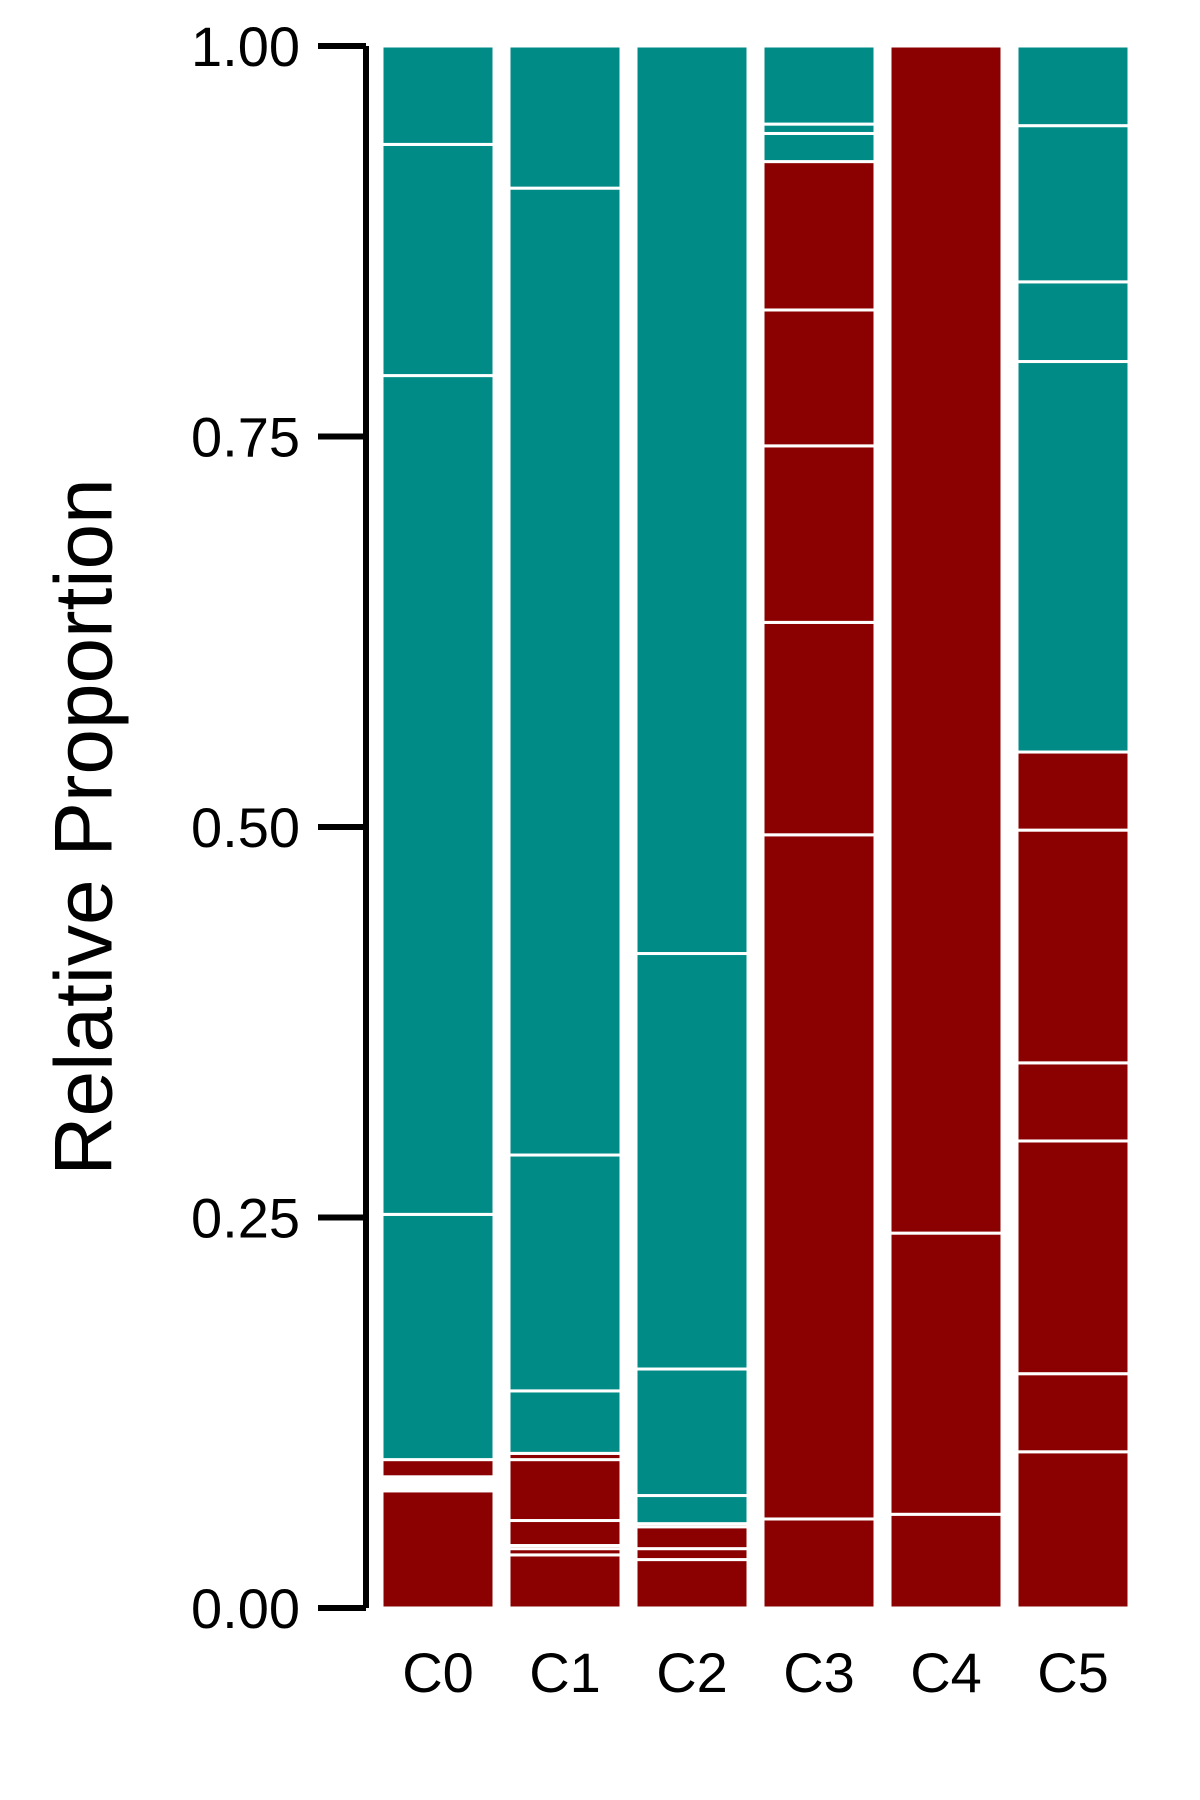 Image resolution: width=1200 pixels, height=1800 pixels. What do you see at coordinates (755, 1672) in the screenshot?
I see `x-labels-group: C0 C1 C2 C3 C4 C5` at bounding box center [755, 1672].